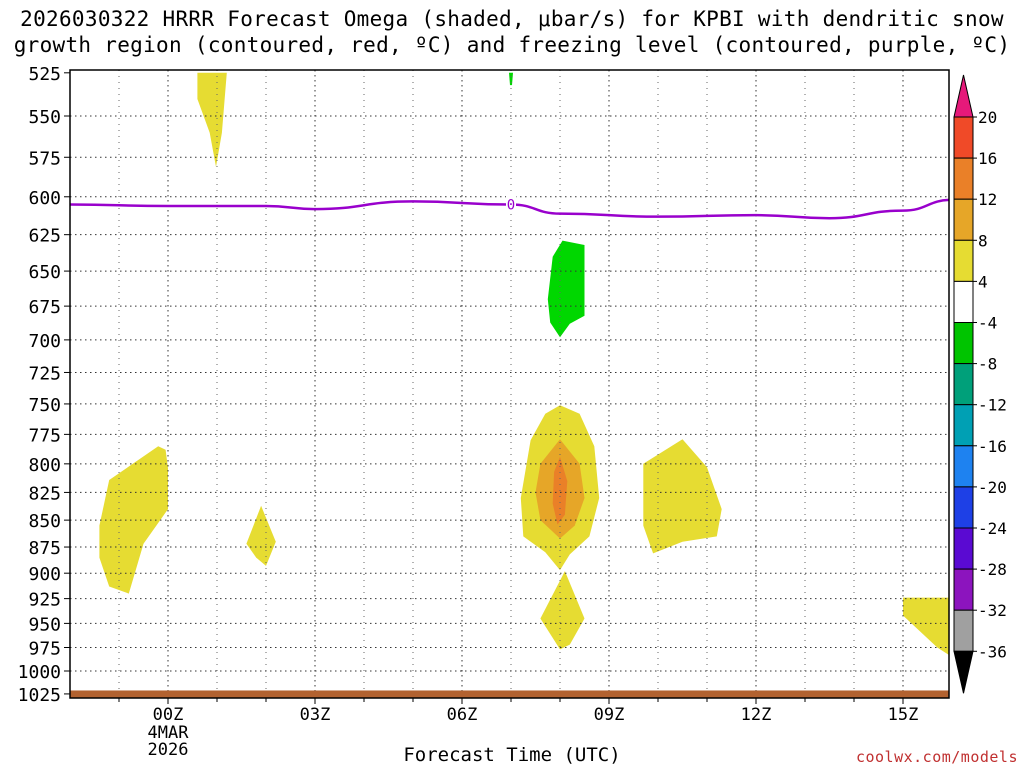 The image size is (1024, 768). Describe the element at coordinates (462, 715) in the screenshot. I see `x-tick-label-06Z: 06Z` at that location.